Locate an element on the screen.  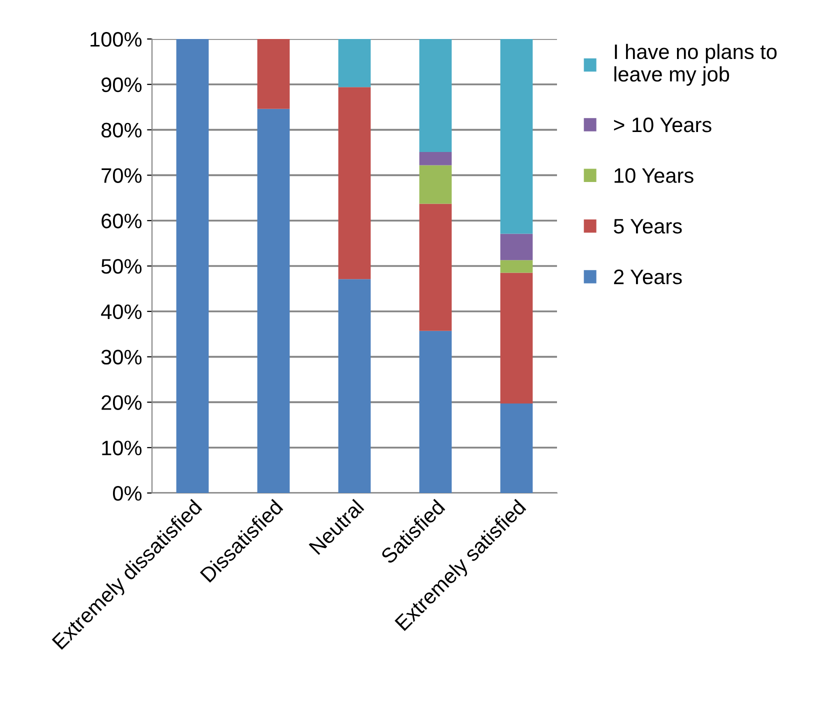
legend-label: I have no plans to leave my job is located at coordinates (695, 65).